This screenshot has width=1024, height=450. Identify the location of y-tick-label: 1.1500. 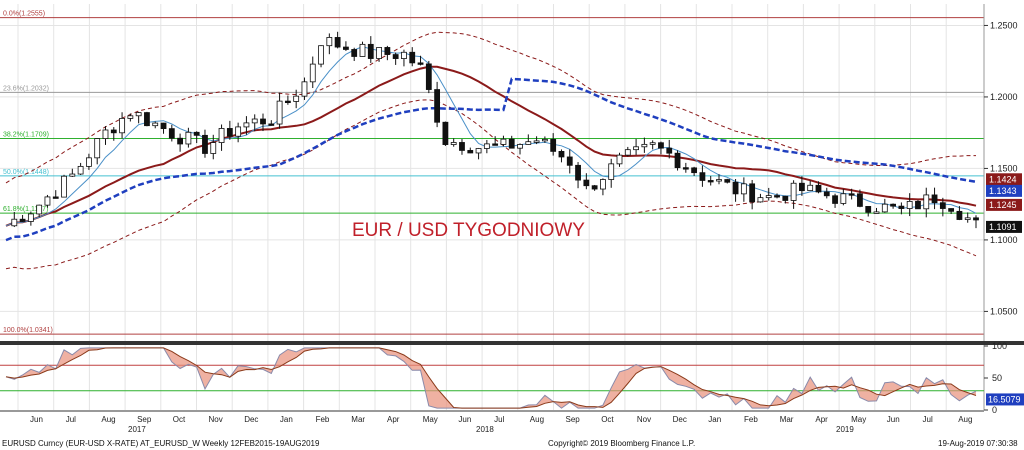
(1004, 168).